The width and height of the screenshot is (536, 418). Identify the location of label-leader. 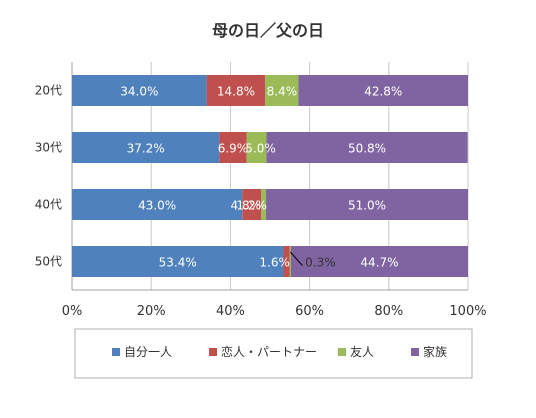
(296, 258).